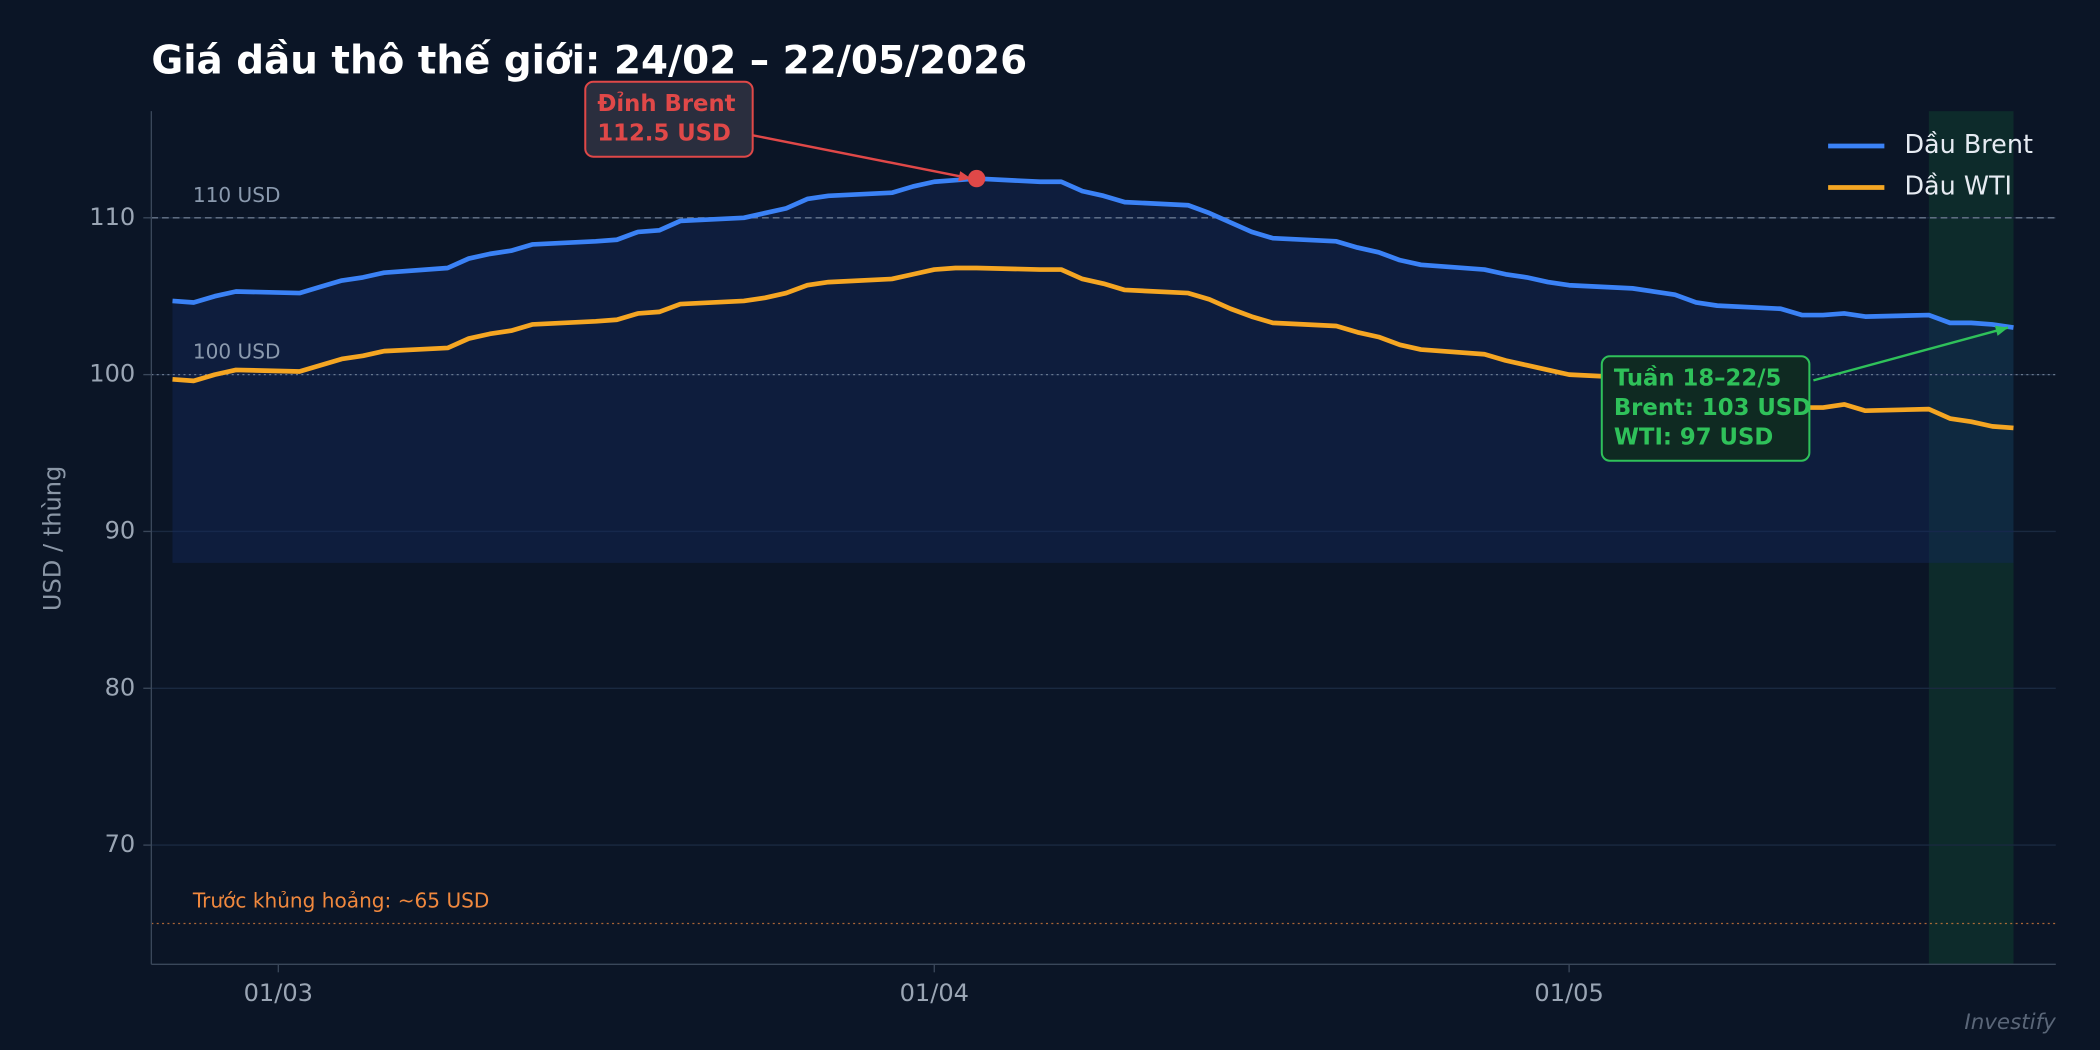  Describe the element at coordinates (120, 530) in the screenshot. I see `y-tick-label: 90` at that location.